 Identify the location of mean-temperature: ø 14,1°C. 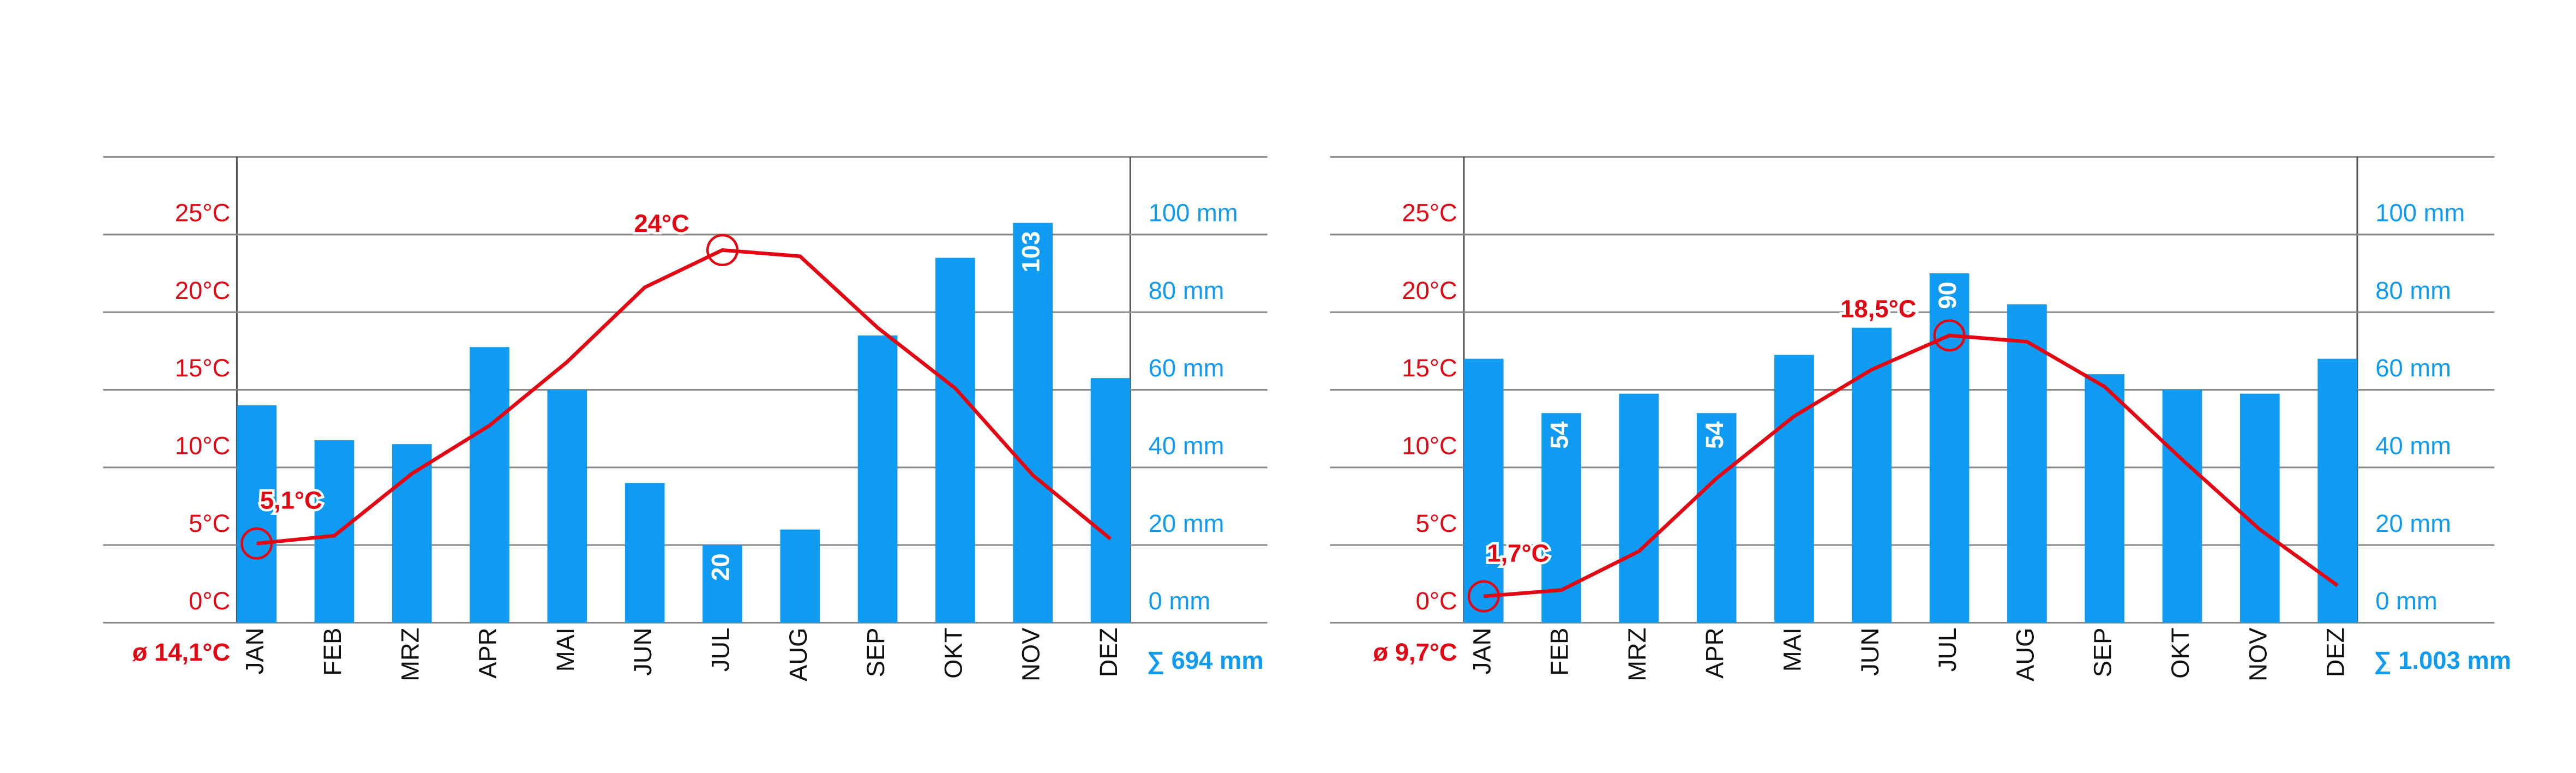
(182, 652).